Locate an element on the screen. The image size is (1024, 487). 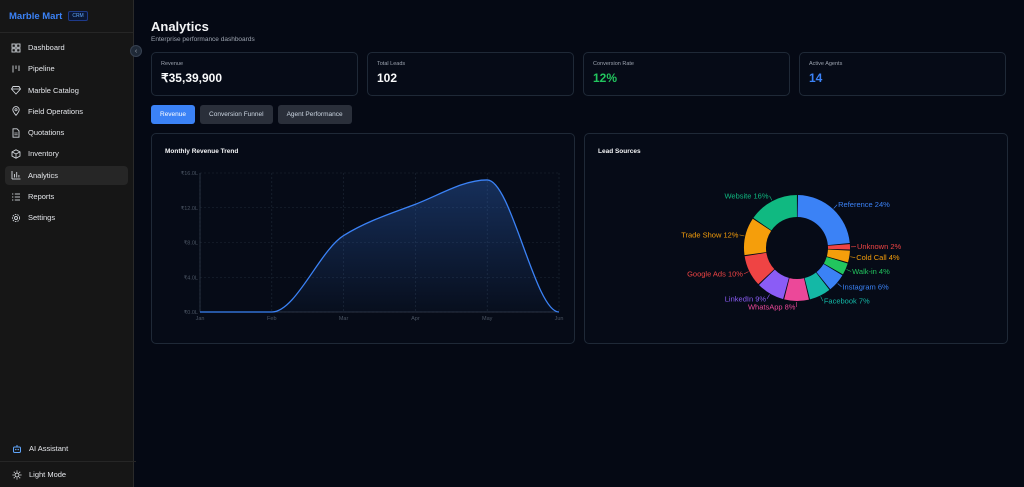
x-tick-label: Feb is located at coordinates (271, 319).